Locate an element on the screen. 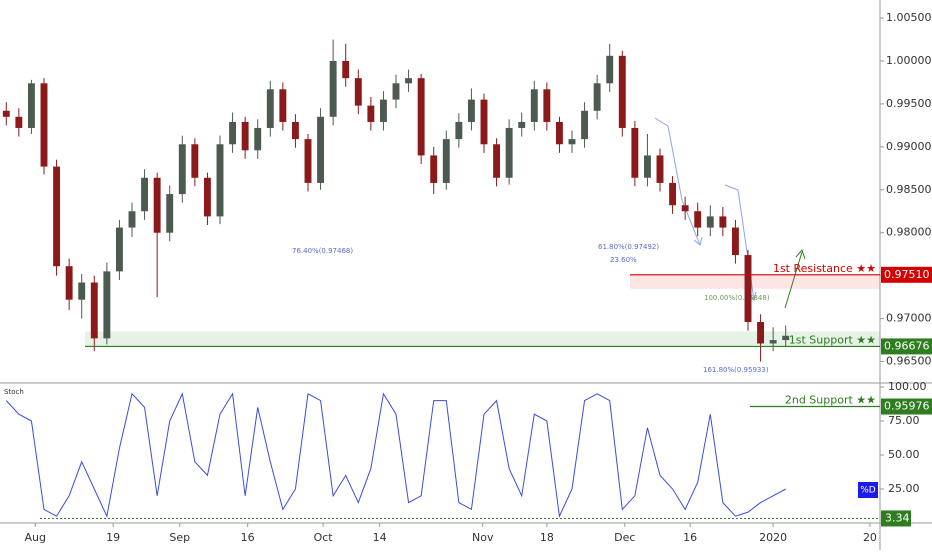  x-tick-label: Oct is located at coordinates (324, 537).